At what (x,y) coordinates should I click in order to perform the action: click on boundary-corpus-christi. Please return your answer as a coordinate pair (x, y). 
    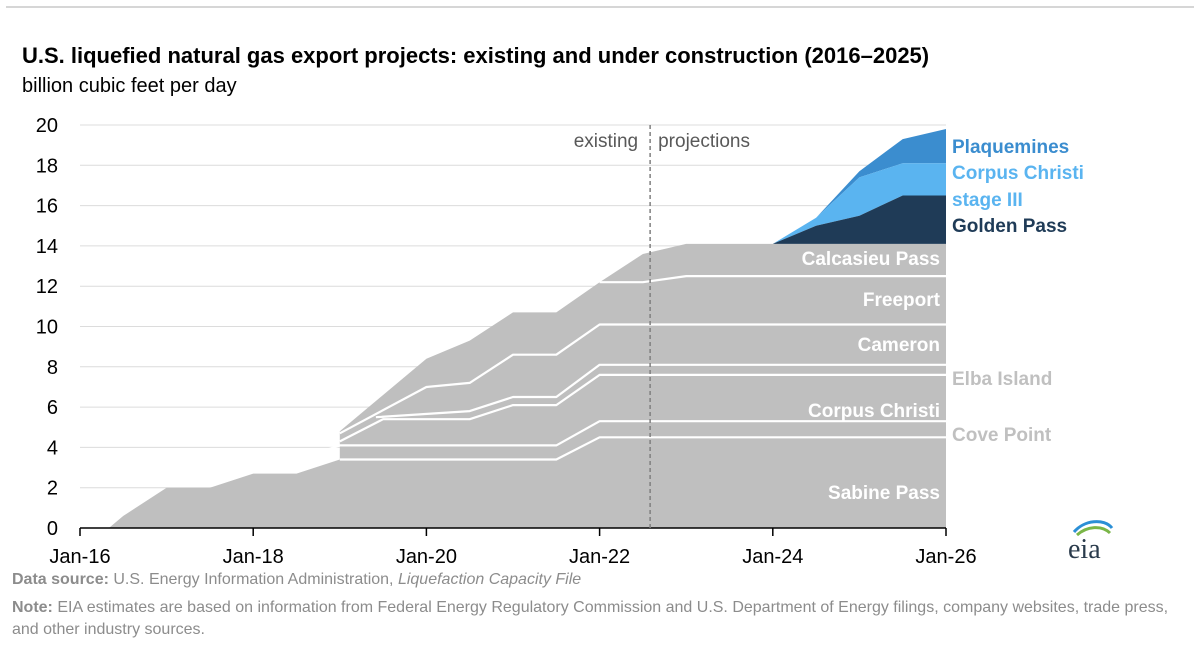
    Looking at the image, I should click on (642, 408).